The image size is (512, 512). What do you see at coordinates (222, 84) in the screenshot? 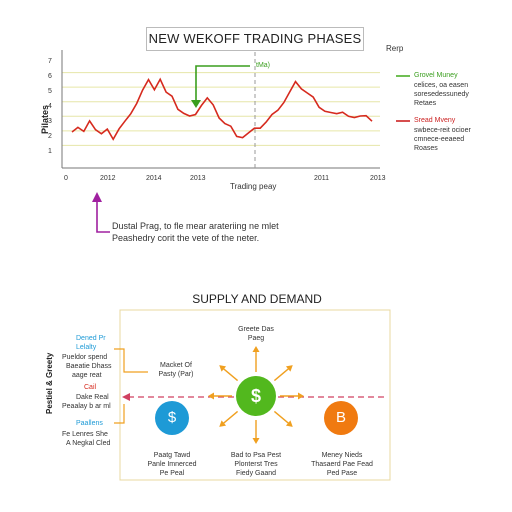
I see `marker-arrow` at bounding box center [222, 84].